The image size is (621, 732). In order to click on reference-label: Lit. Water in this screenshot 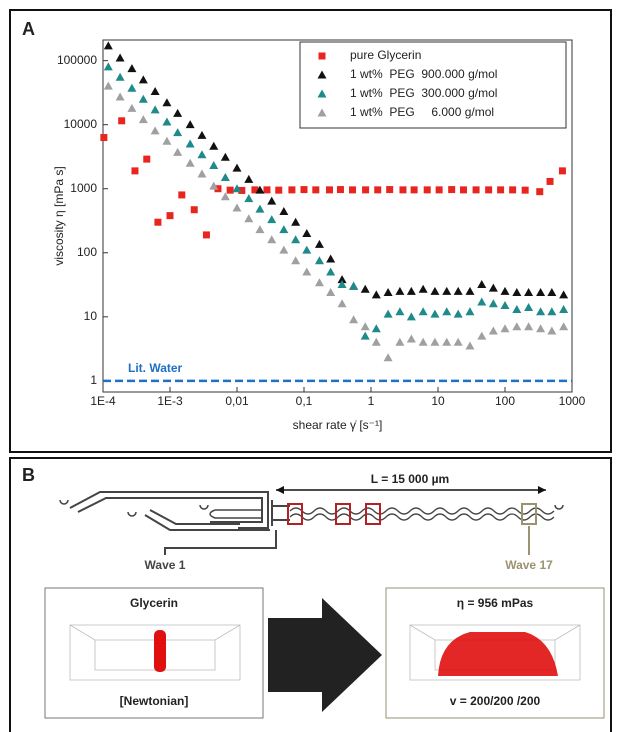, I will do `click(155, 368)`.